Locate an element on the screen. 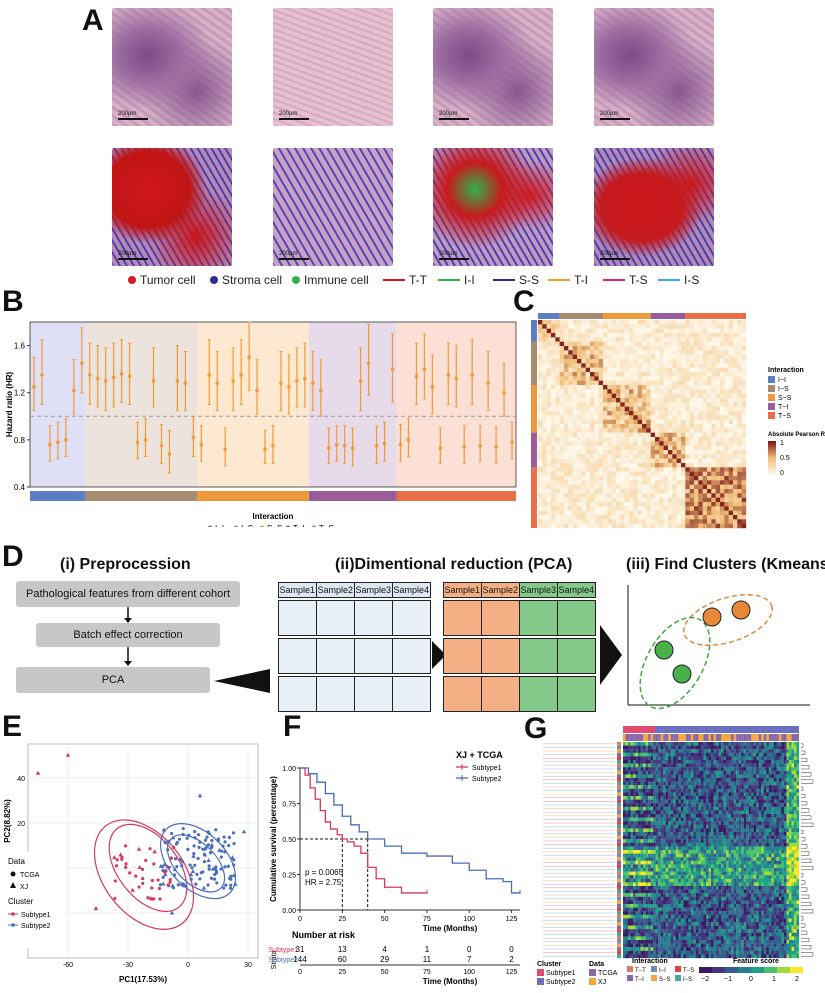 This screenshot has height=993, width=825. y-tick-label: 0.50 is located at coordinates (289, 840).